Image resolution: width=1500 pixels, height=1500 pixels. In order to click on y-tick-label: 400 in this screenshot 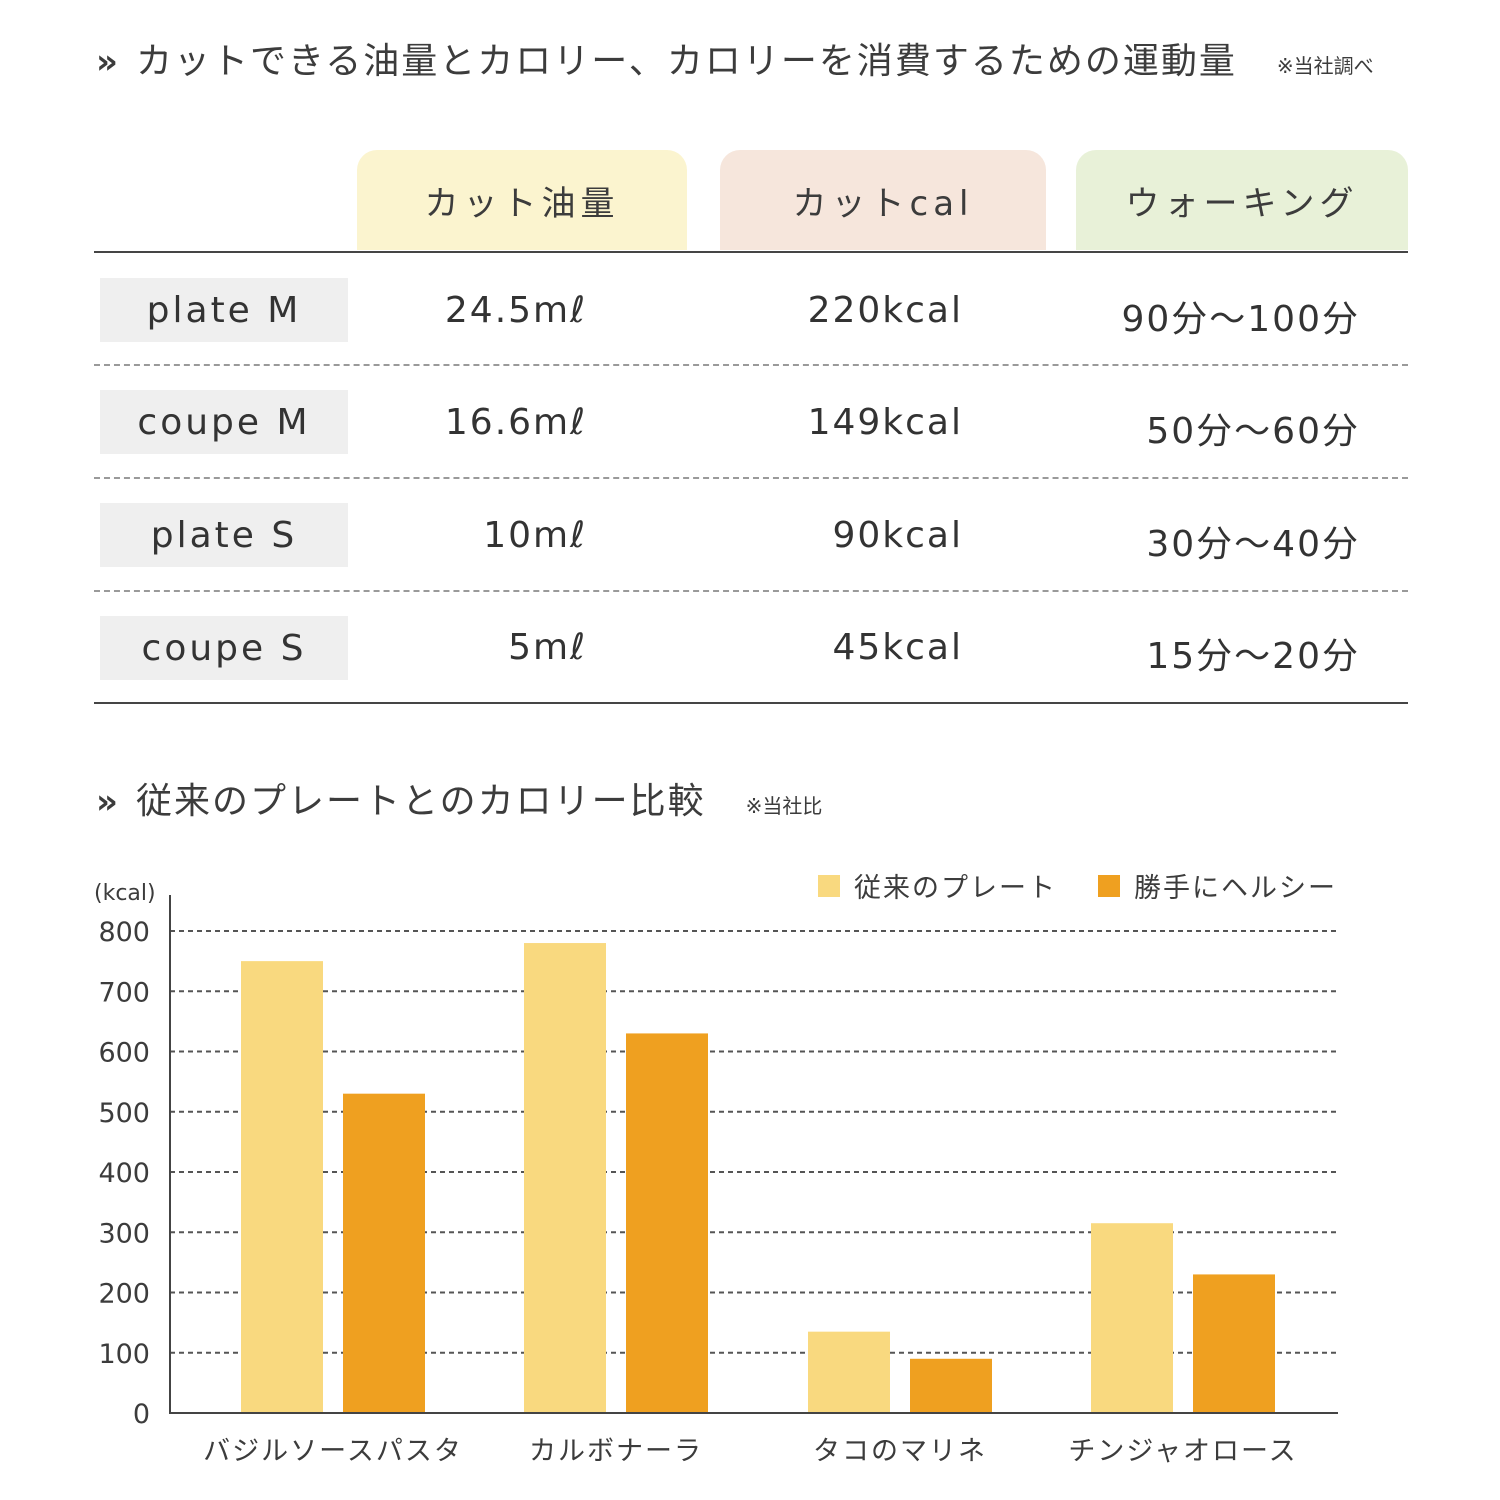, I will do `click(124, 1173)`.